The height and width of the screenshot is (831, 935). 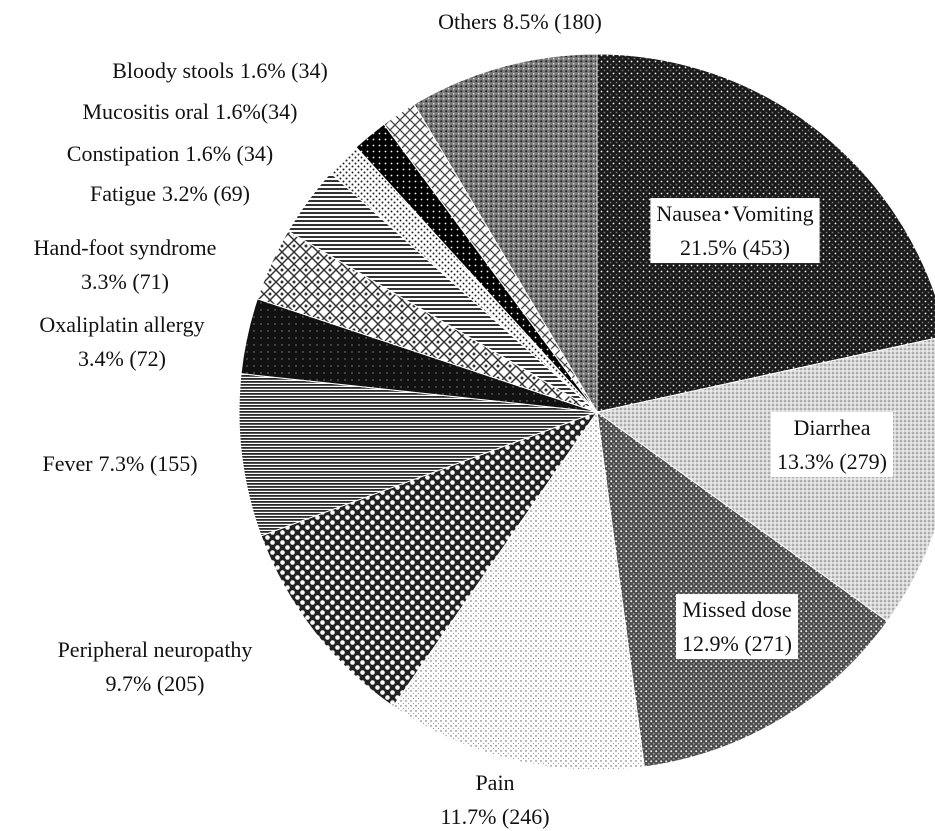 I want to click on category-label: Hand-foot syndrome, so click(x=125, y=247).